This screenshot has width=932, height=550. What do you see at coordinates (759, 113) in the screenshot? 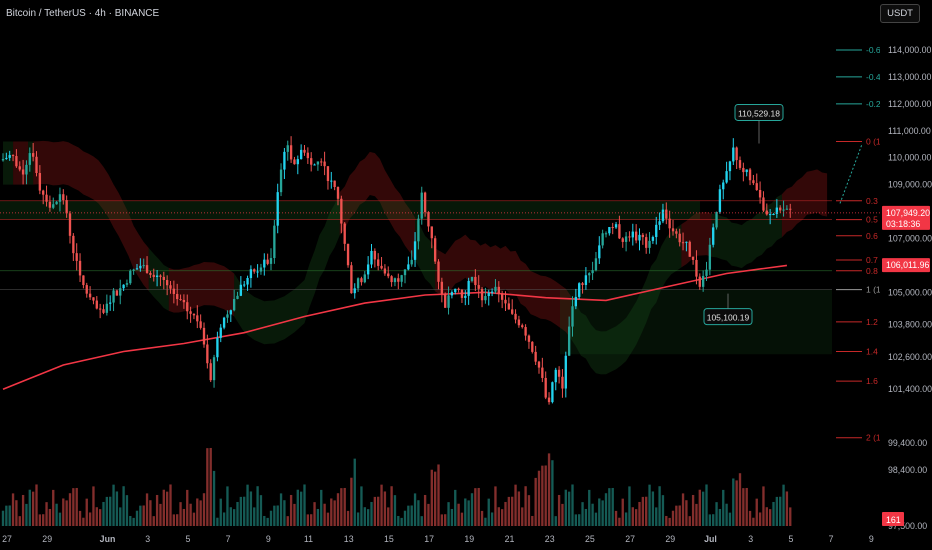
I see `swing-high-label: 110,529.18` at bounding box center [759, 113].